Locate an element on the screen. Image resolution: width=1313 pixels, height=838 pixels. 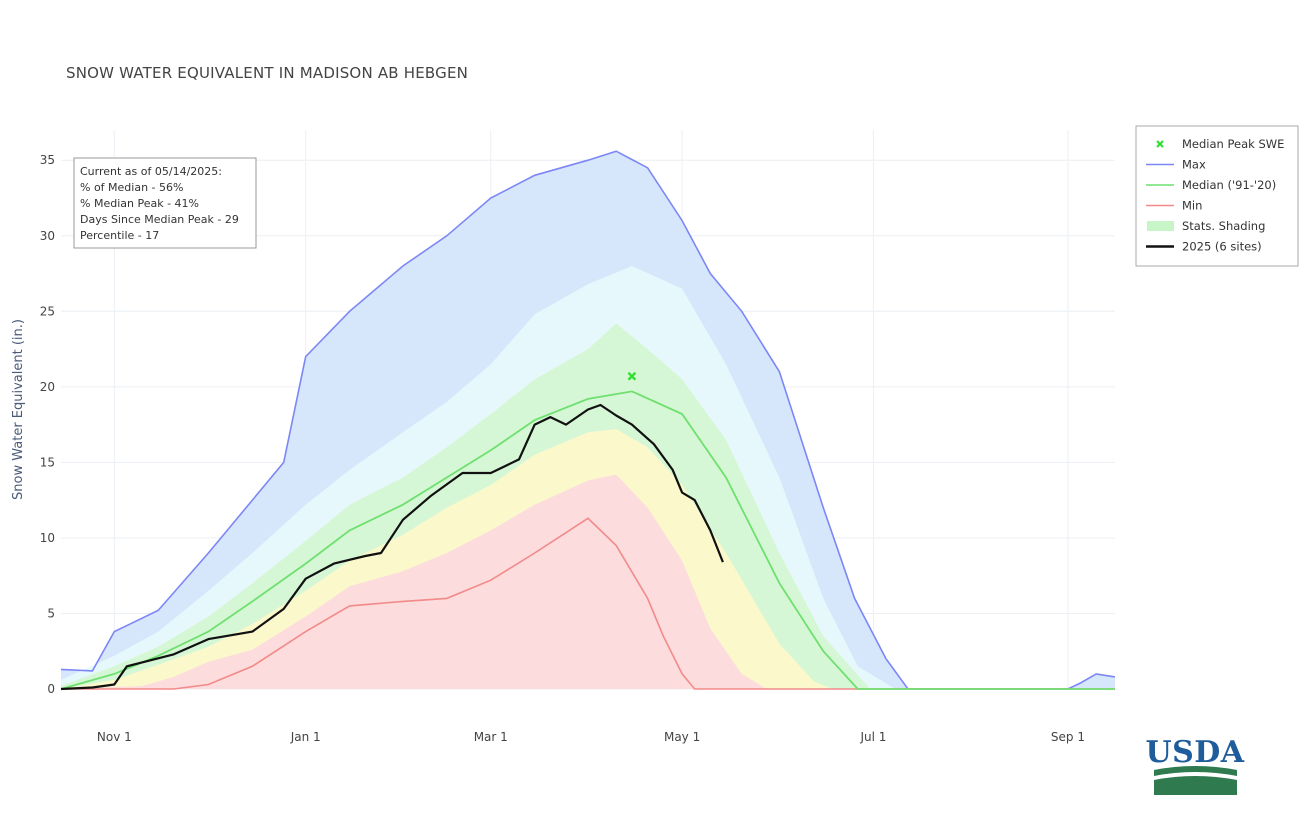
x-tick-label: Mar 1 is located at coordinates (491, 737).